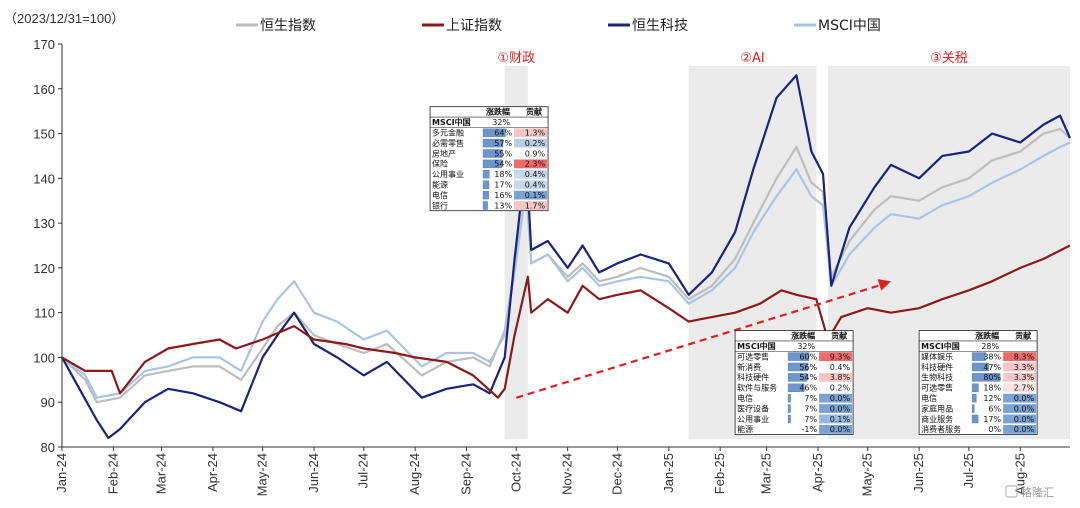 This screenshot has height=508, width=1080. I want to click on table-row-name: 科技硬件, so click(753, 377).